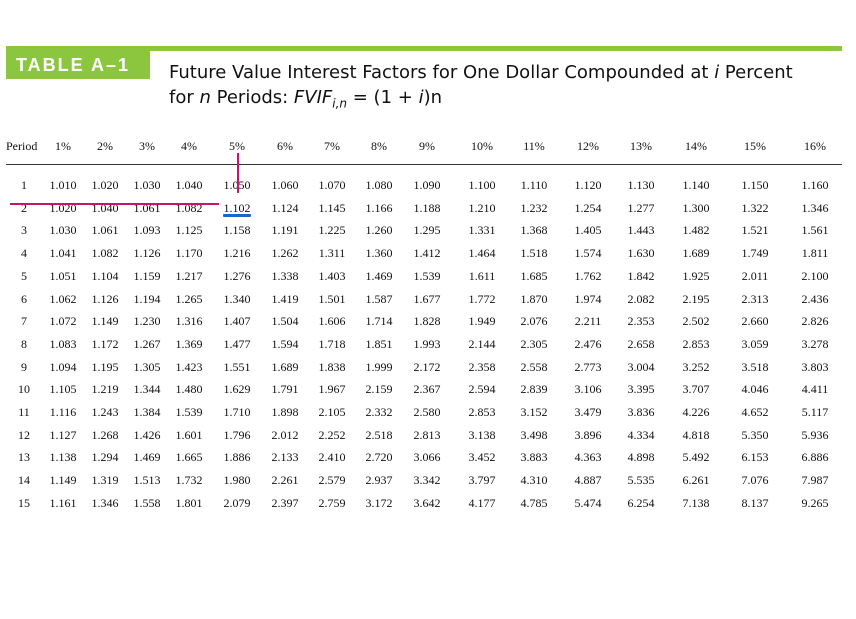 This screenshot has height=619, width=856. Describe the element at coordinates (588, 434) in the screenshot. I see `factor-cell: 3.896` at that location.